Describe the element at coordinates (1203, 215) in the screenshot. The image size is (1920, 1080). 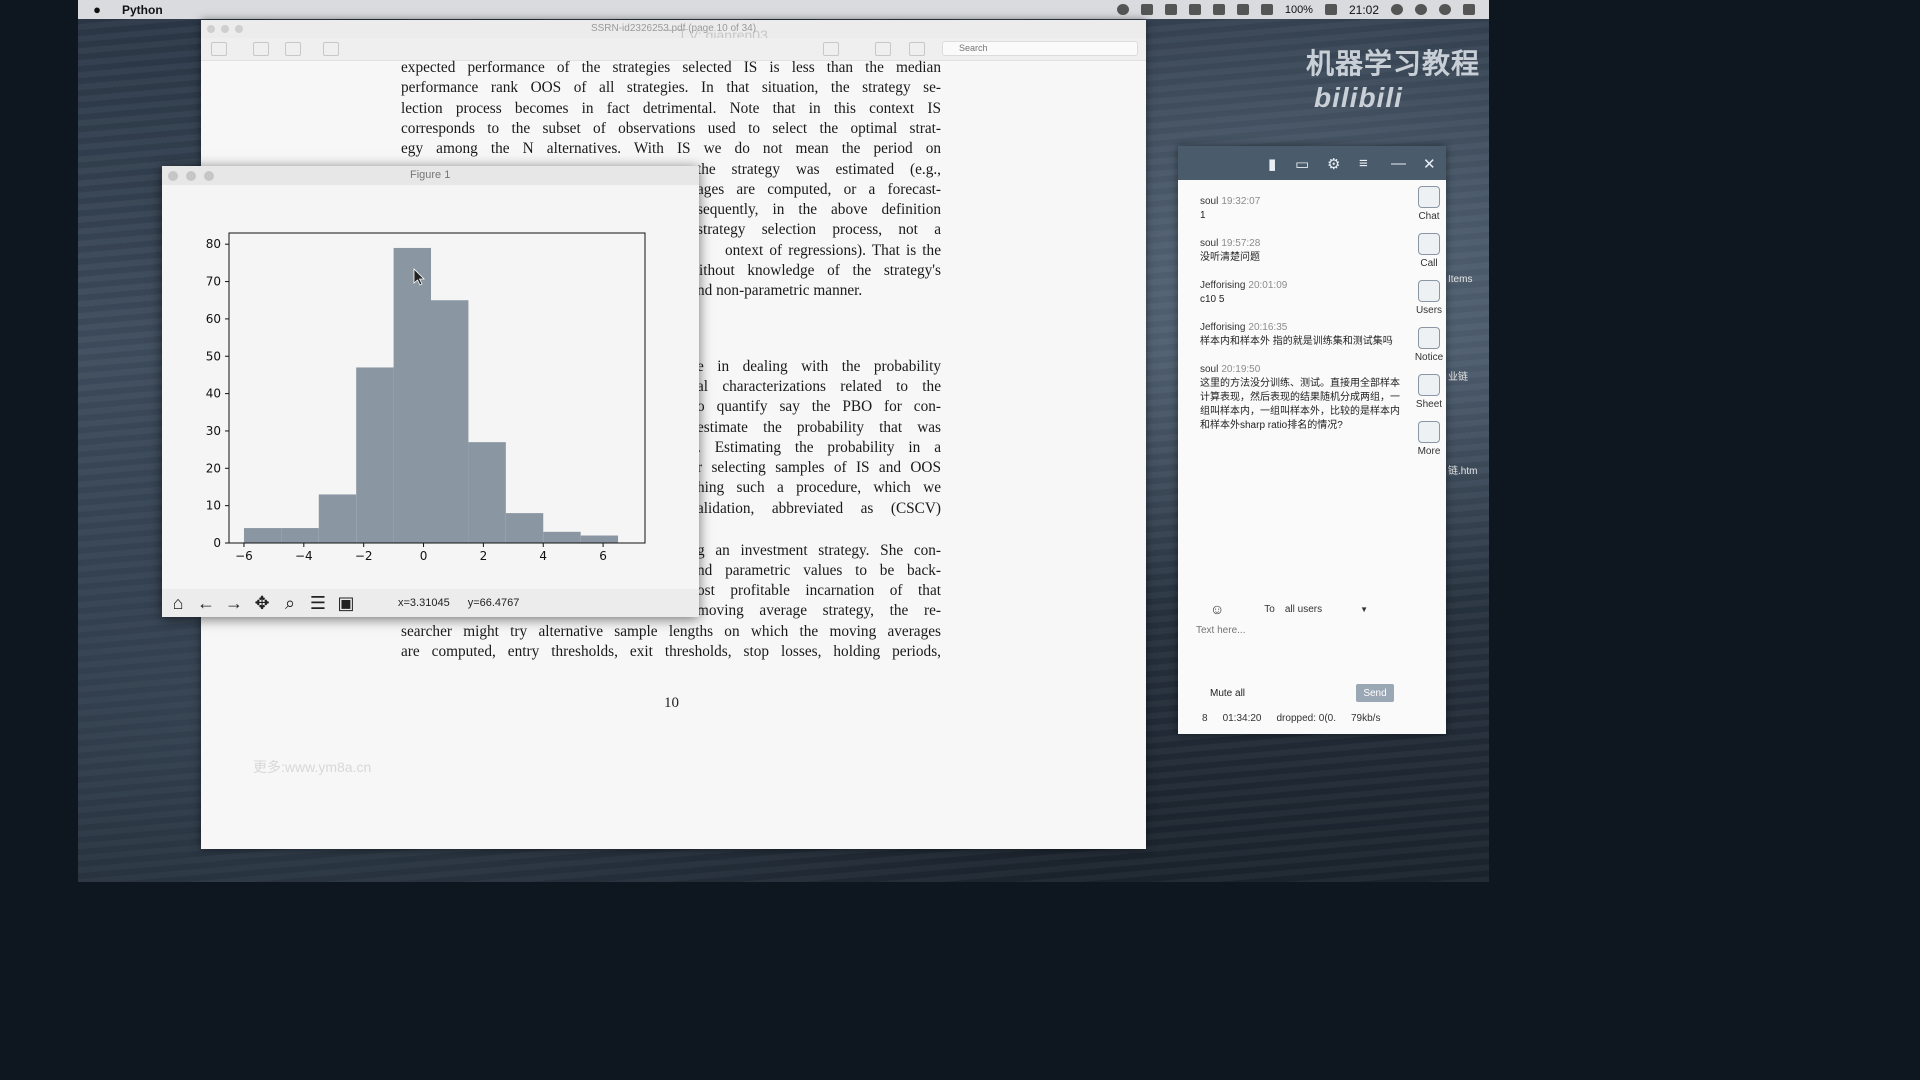
I see `message-text: 1` at that location.